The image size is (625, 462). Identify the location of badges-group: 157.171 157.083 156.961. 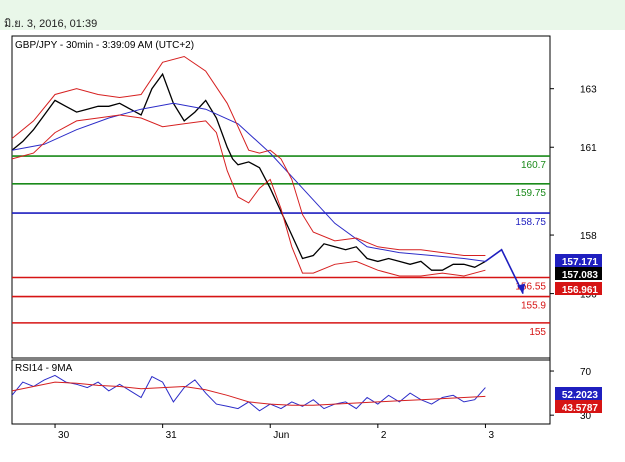
(578, 275).